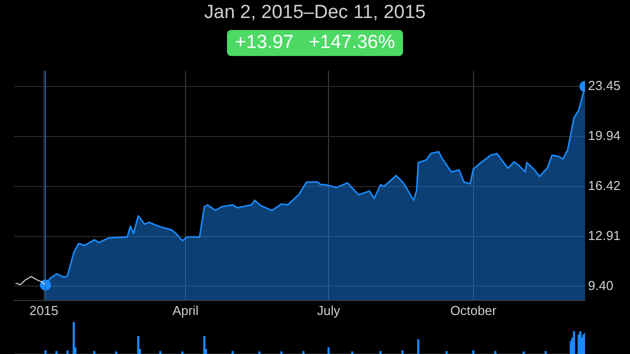 The image size is (630, 354). Describe the element at coordinates (43, 310) in the screenshot. I see `x-tick-label: 2015` at that location.